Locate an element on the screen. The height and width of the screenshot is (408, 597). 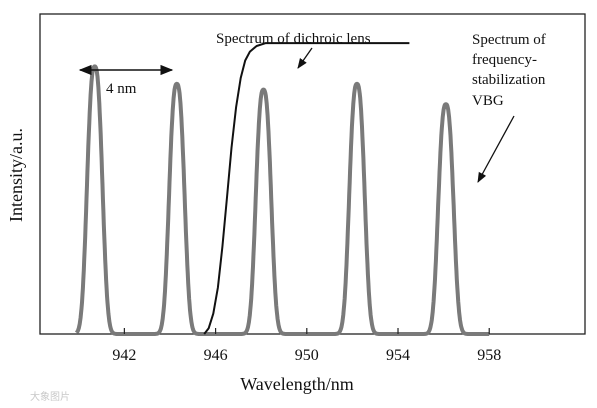
arrow-dichroic-lens is located at coordinates (305, 58).